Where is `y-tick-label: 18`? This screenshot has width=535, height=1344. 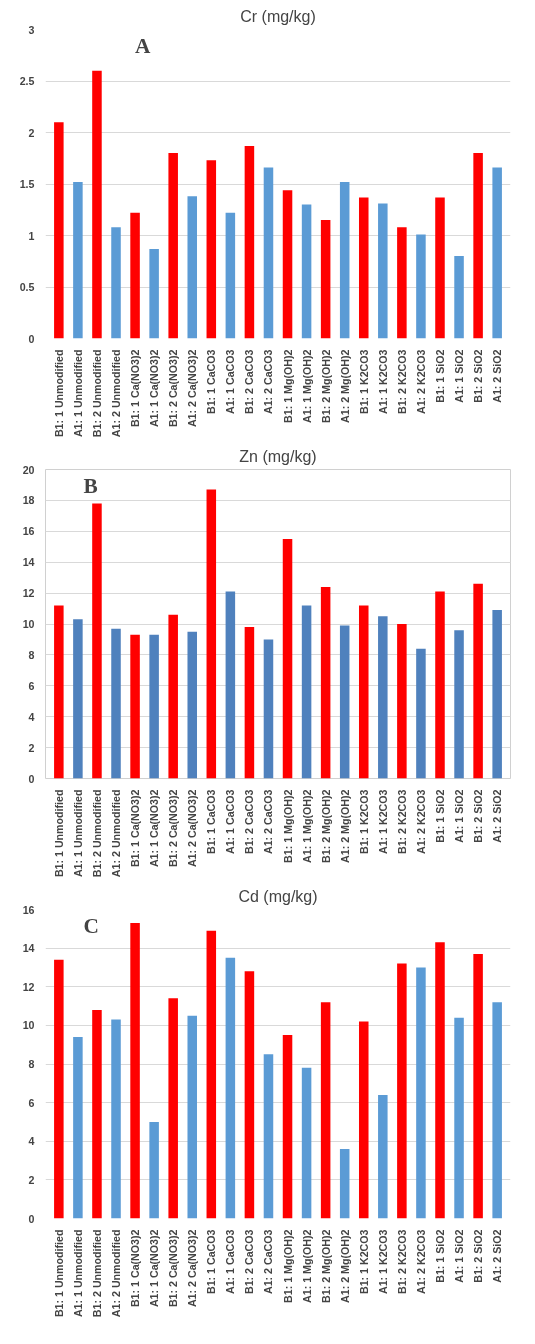 y-tick-label: 18 is located at coordinates (28, 500).